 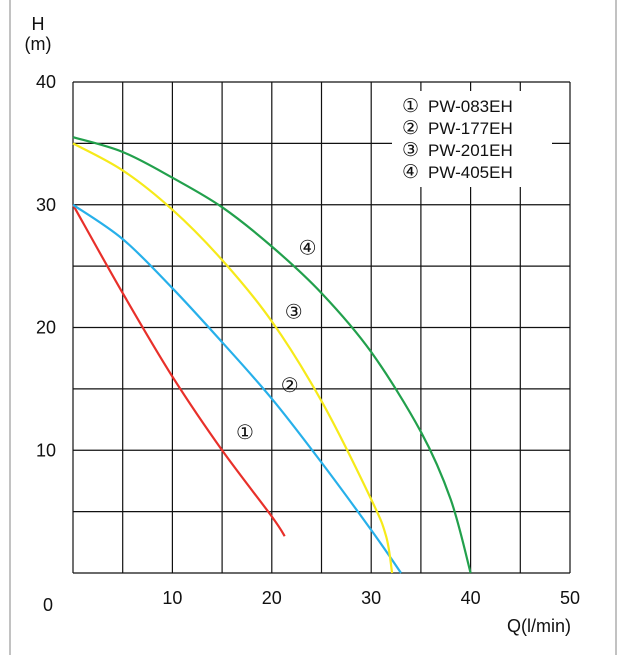 What do you see at coordinates (470, 172) in the screenshot?
I see `legend-entry-label: PW-405EH` at bounding box center [470, 172].